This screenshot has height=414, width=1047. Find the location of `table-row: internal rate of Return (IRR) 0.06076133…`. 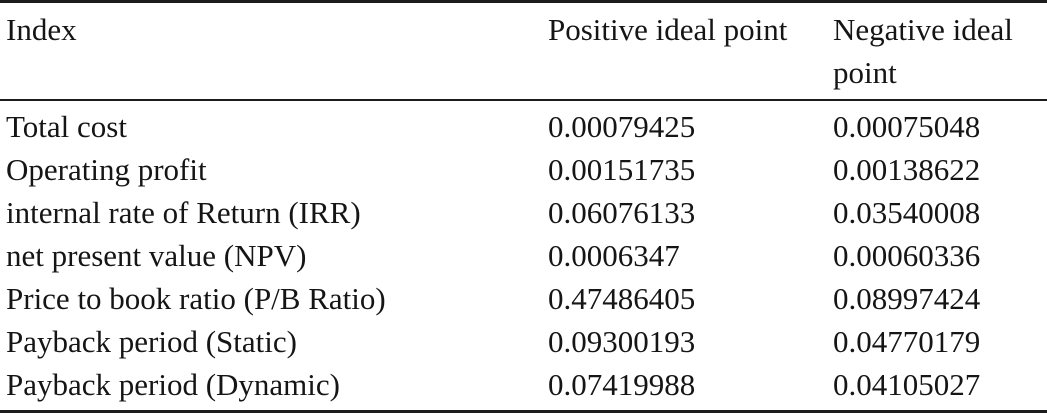

table-row: internal rate of Return (IRR) 0.06076133… is located at coordinates (523, 212).